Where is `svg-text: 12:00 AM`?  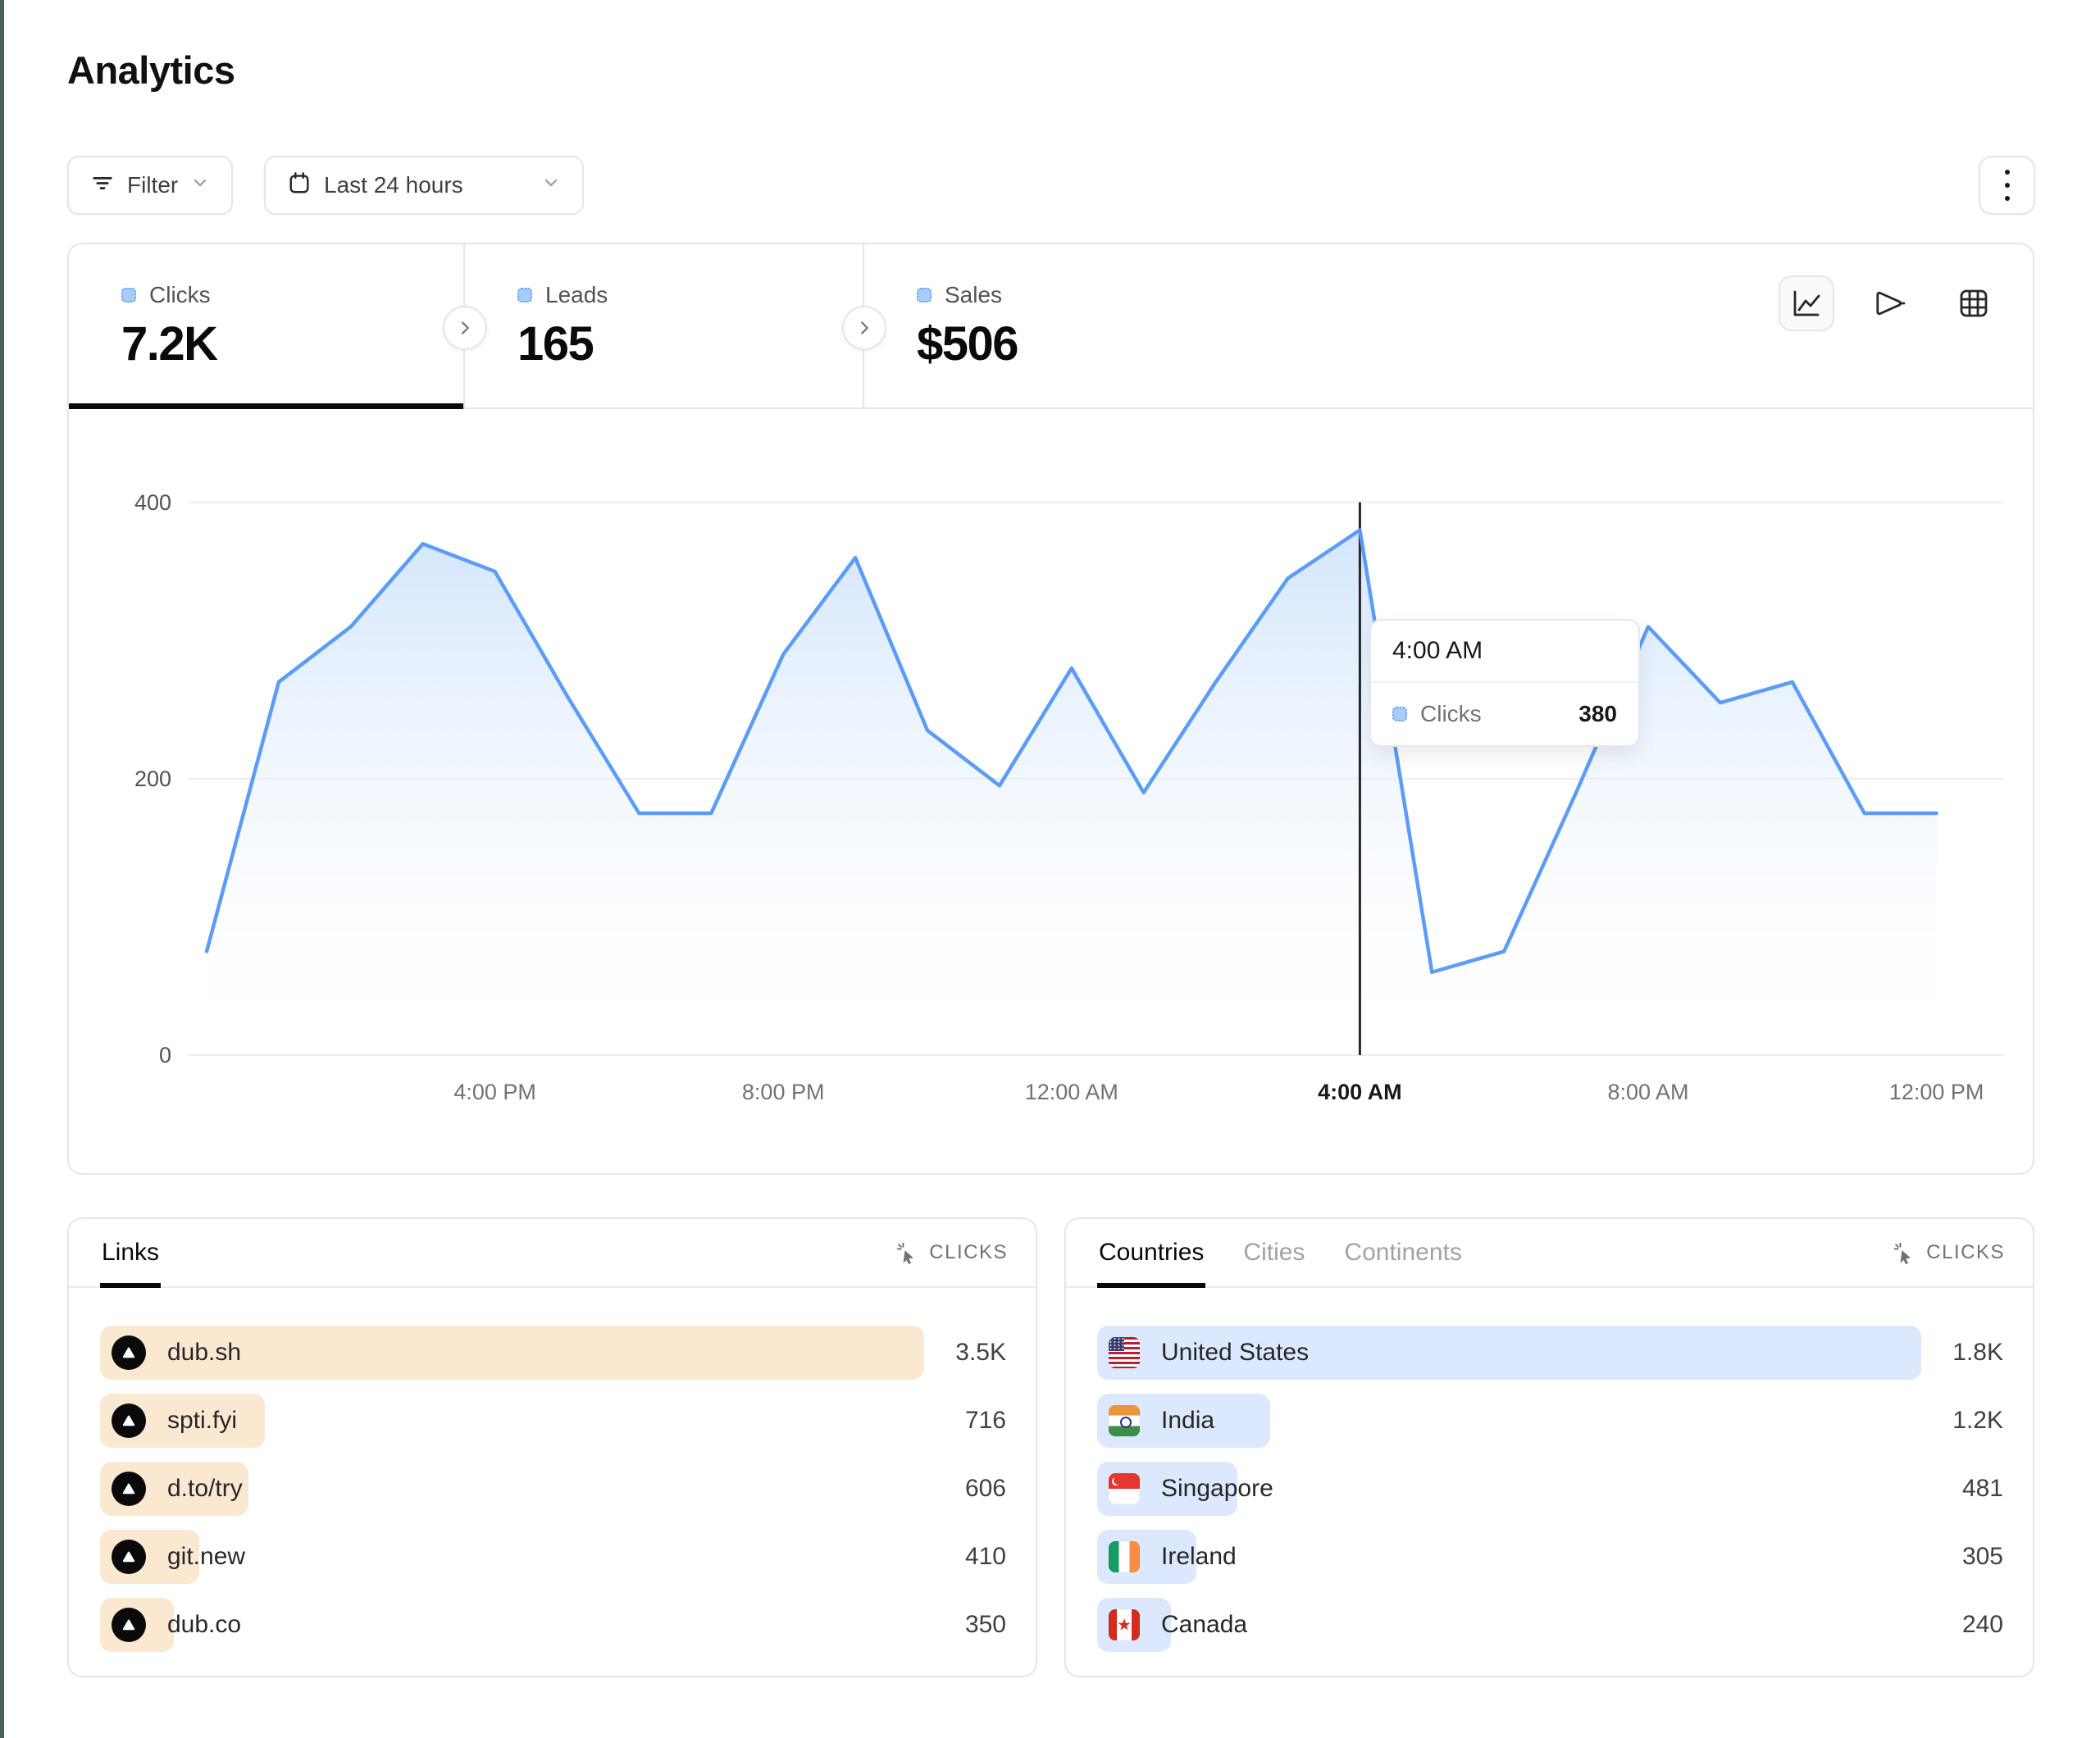 svg-text: 12:00 AM is located at coordinates (1071, 1092).